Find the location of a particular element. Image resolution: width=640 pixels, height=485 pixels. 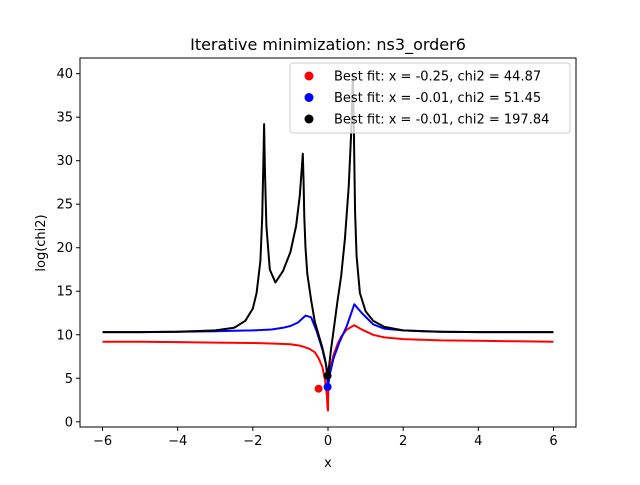

best-fit-points-layer is located at coordinates (323, 382).